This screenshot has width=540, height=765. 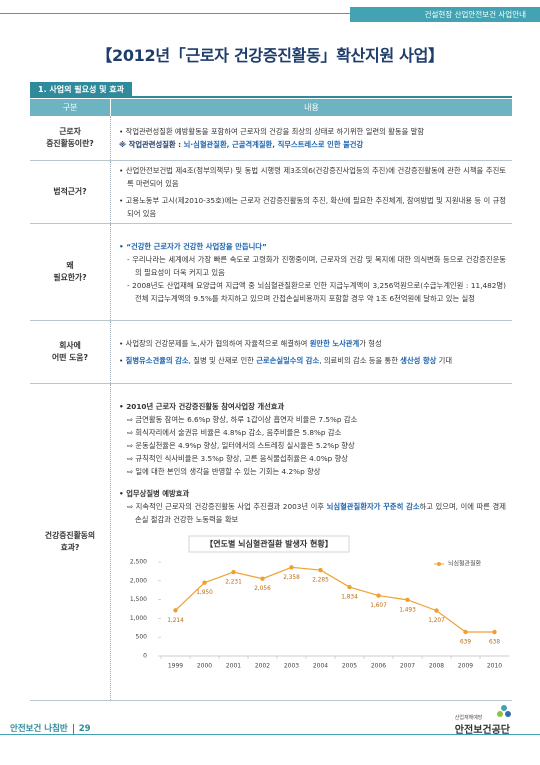 What do you see at coordinates (288, 360) in the screenshot?
I see `text-run: 근로손실일수의 감소` at bounding box center [288, 360].